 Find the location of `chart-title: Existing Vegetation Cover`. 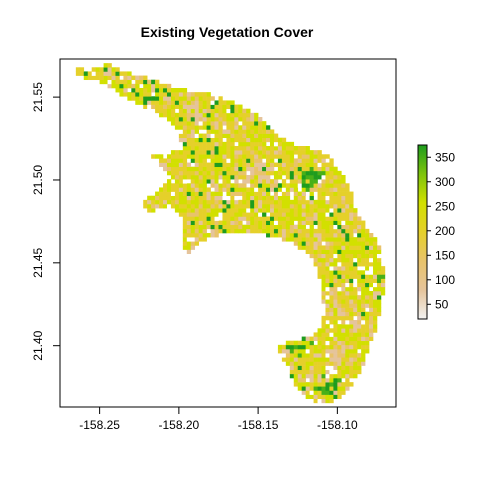

chart-title: Existing Vegetation Cover is located at coordinates (227, 32).